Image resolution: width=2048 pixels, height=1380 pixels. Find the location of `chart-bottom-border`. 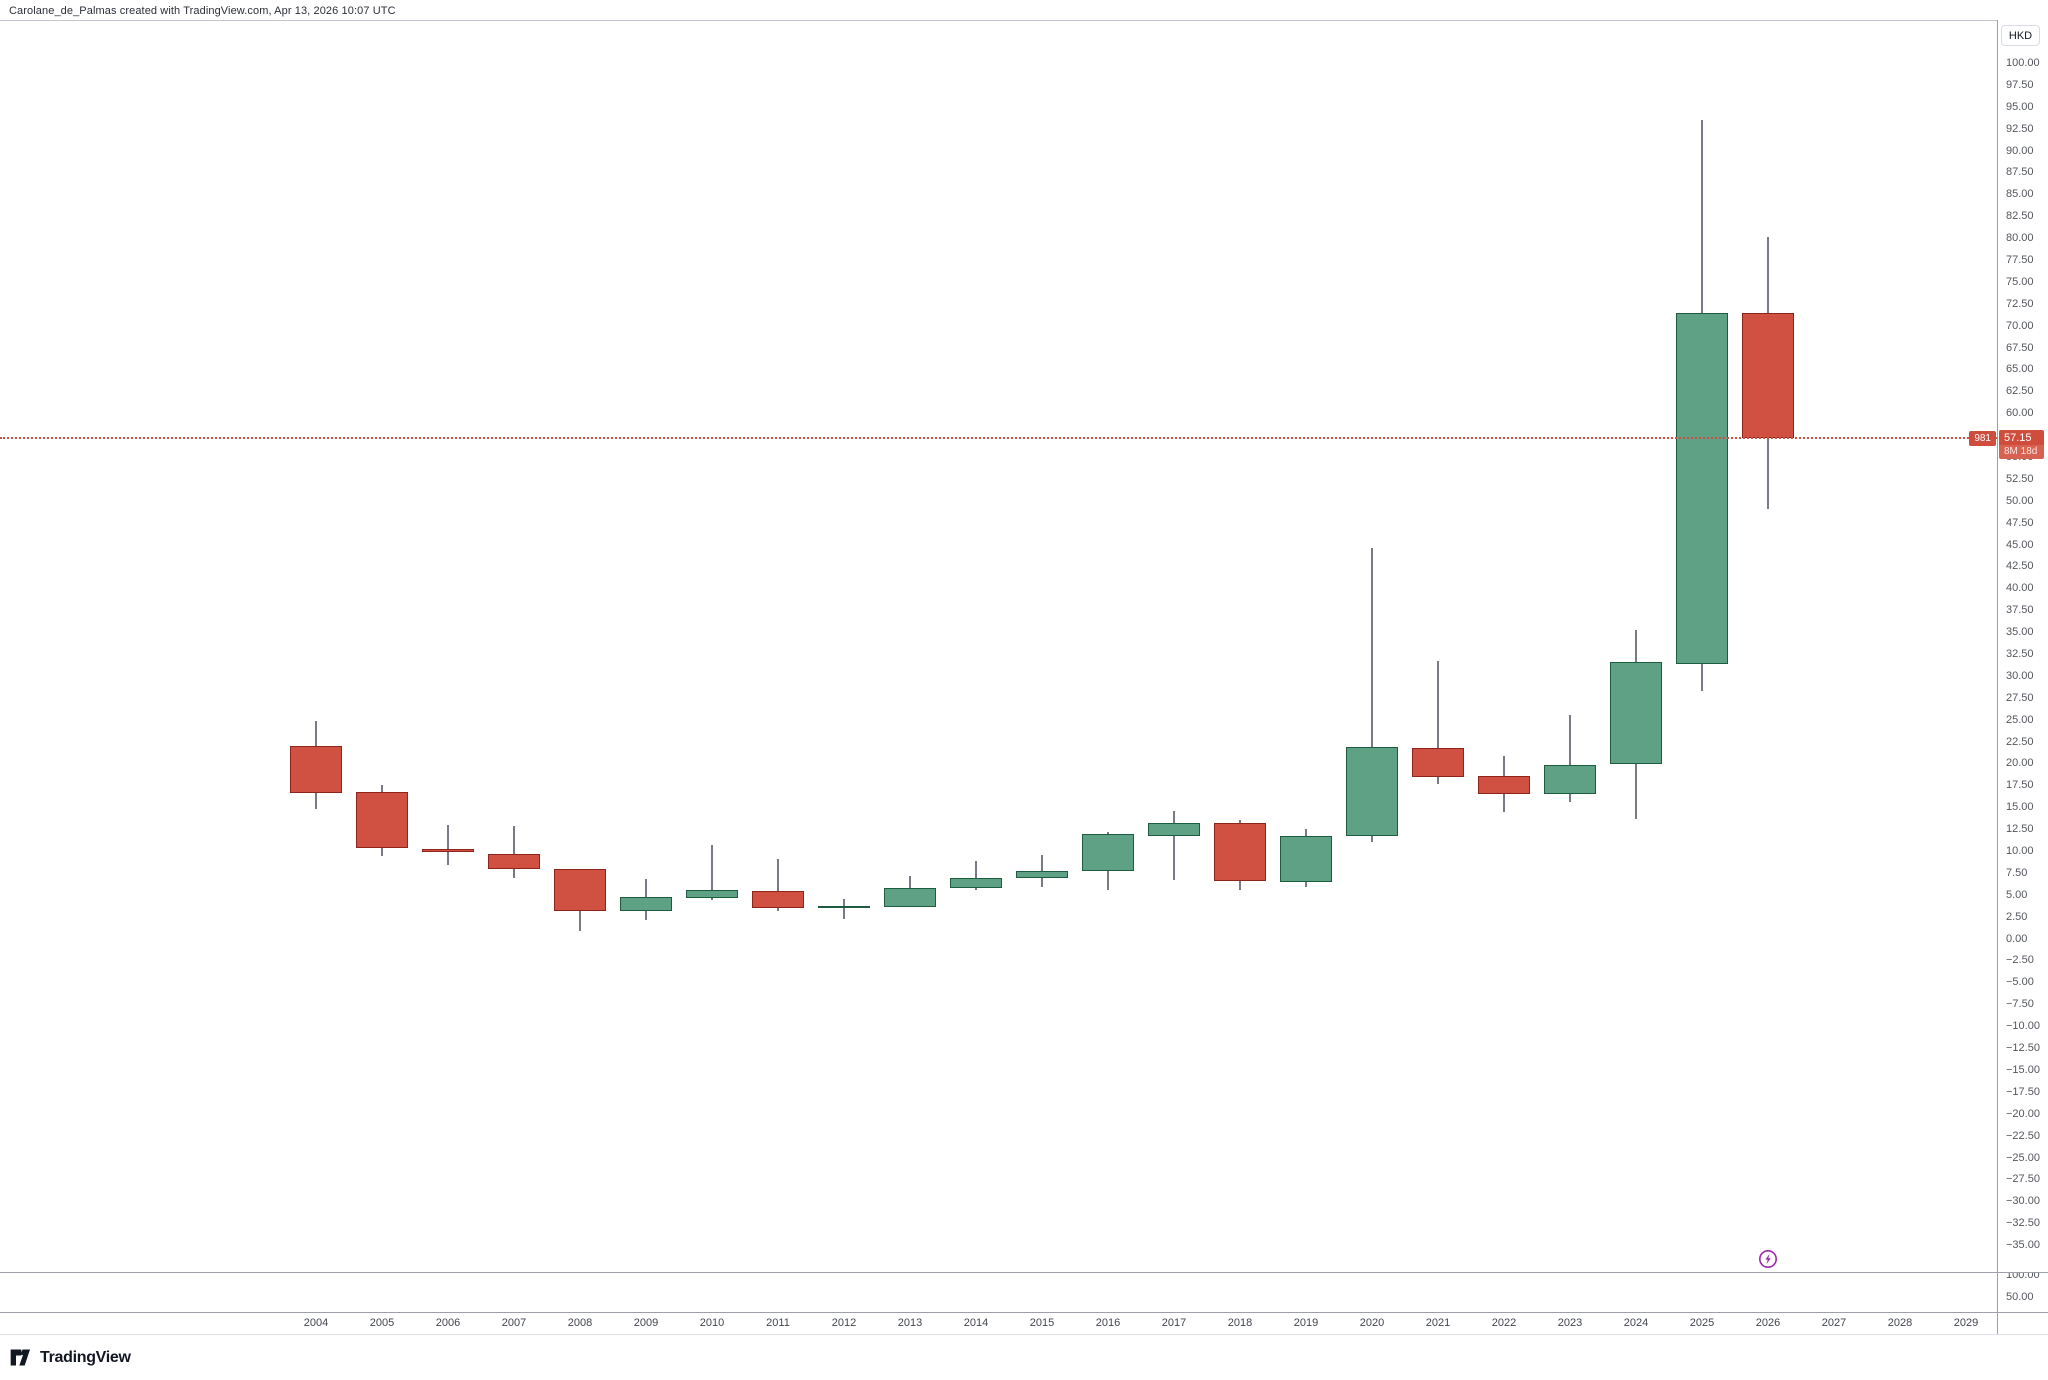

chart-bottom-border is located at coordinates (1024, 1334).